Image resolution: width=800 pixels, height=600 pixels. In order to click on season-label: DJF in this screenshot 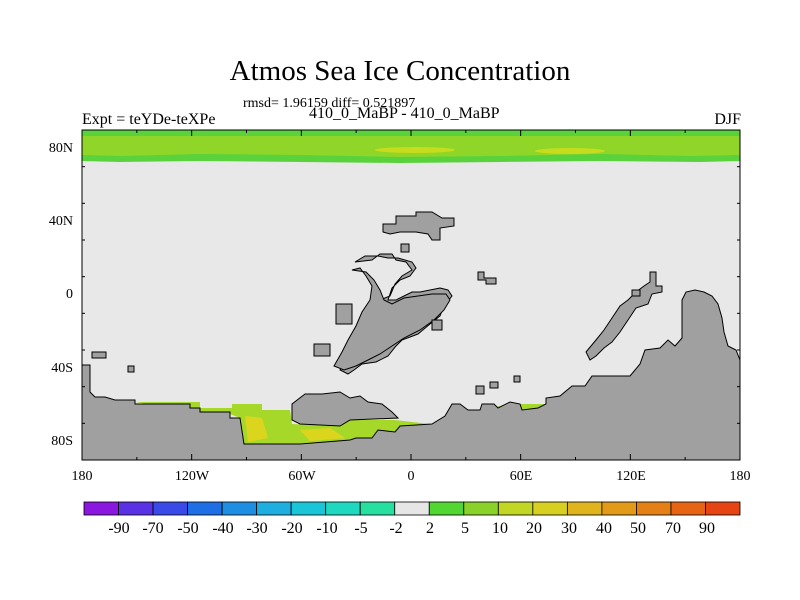, I will do `click(727, 119)`.